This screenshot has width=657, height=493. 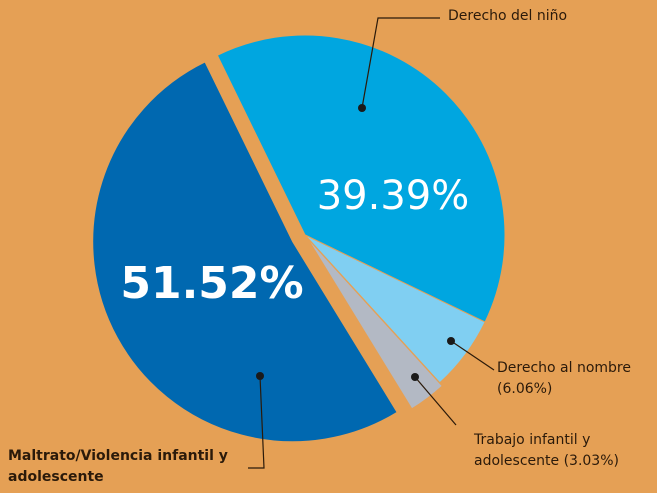 I want to click on slice-label: 51.52%, so click(x=211, y=283).